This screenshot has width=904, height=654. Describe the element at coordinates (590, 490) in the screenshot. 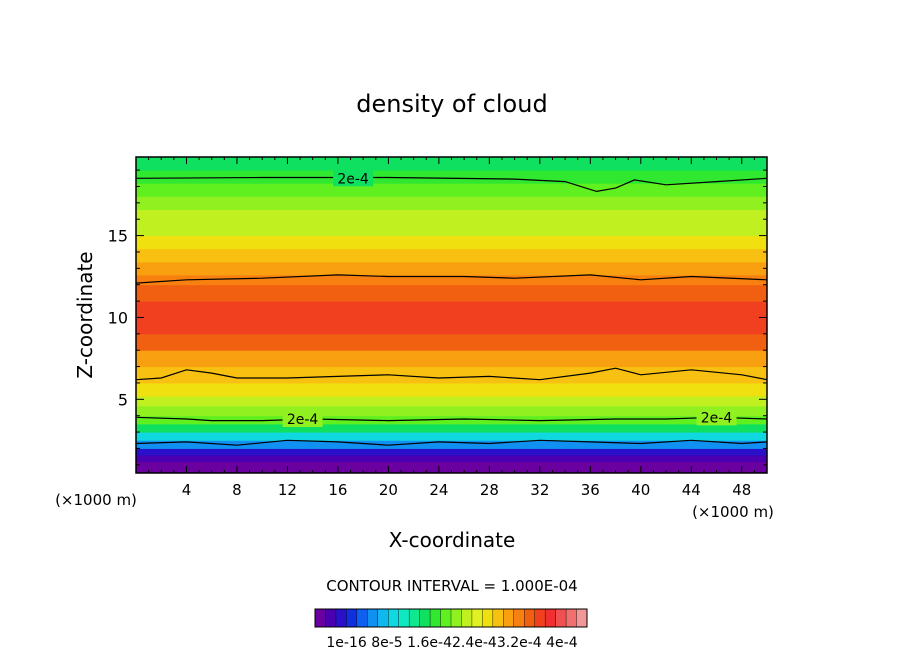

I see `x-tick-label: 36` at that location.